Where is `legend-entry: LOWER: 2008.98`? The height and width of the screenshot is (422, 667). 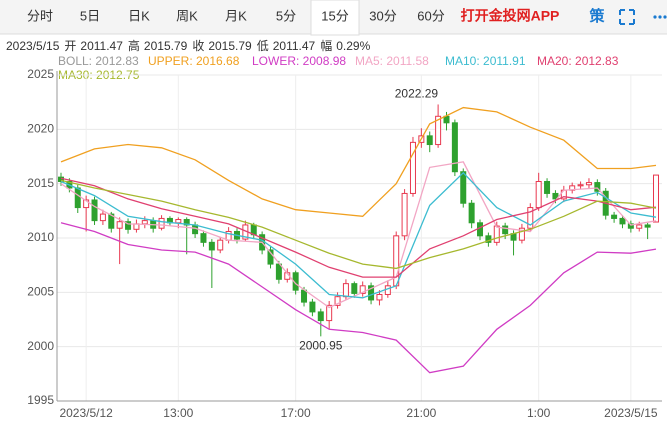
legend-entry: LOWER: 2008.98 is located at coordinates (299, 61).